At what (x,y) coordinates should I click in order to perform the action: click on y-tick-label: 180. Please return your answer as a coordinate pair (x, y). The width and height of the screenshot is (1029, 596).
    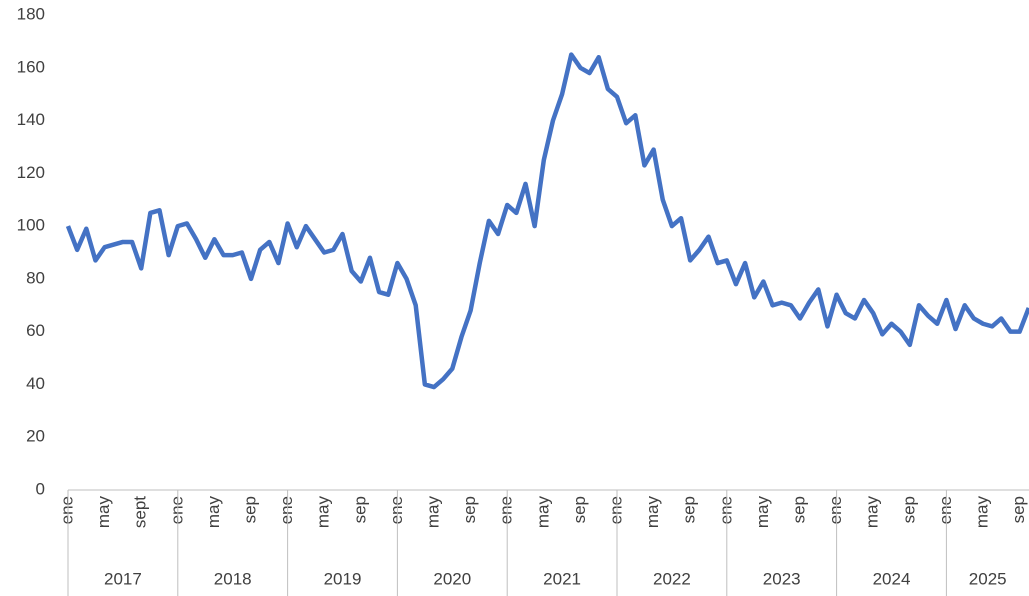
    Looking at the image, I should click on (31, 13).